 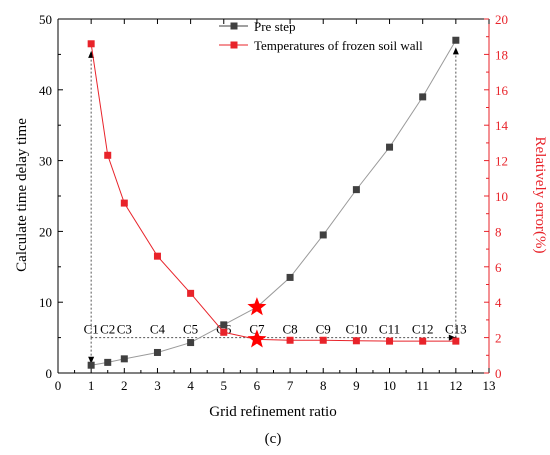 I want to click on y-axis-label-right: Relatively error(%), so click(x=540, y=194).